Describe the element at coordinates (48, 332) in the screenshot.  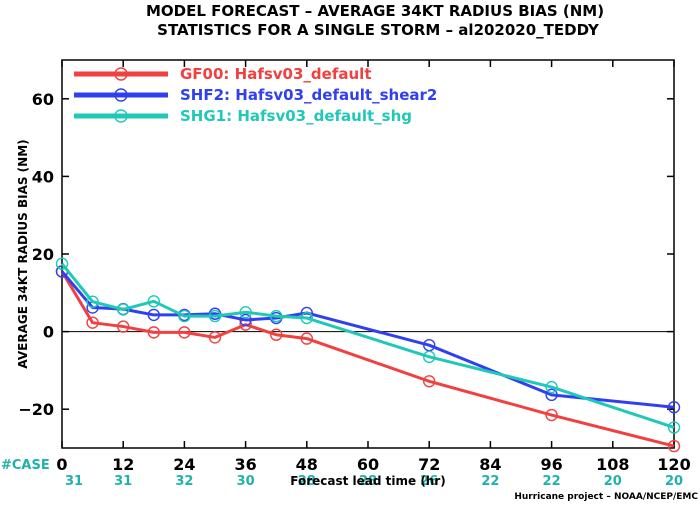
I see `y-tick-label: 0` at that location.